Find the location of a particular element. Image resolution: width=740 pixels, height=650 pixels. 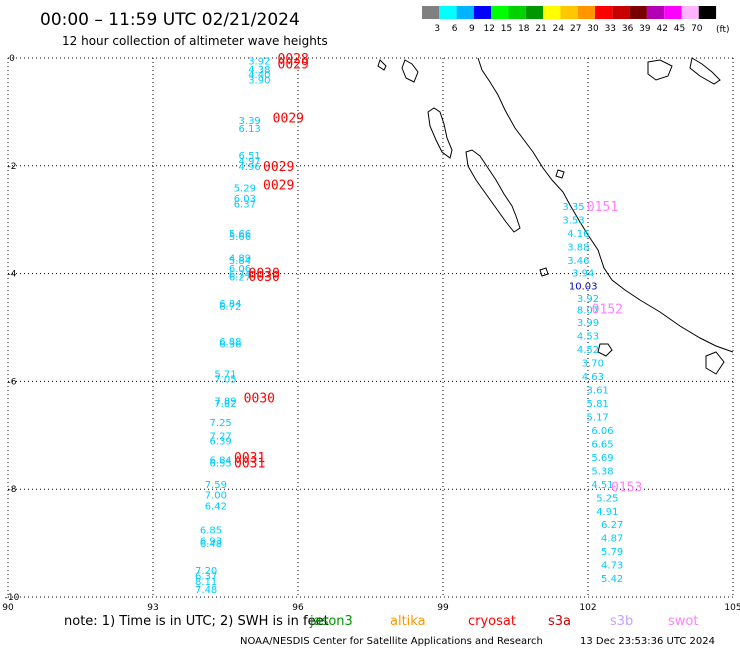

swh-value: 6.03 is located at coordinates (245, 199).